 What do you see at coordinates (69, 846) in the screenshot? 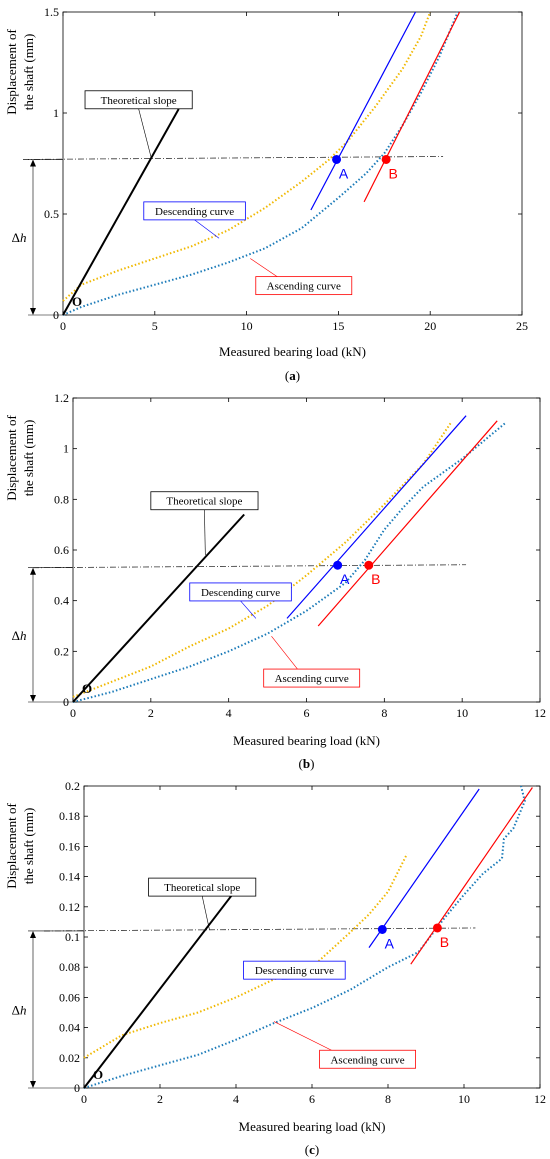
I see `y-tick-label: 0.16` at bounding box center [69, 846].